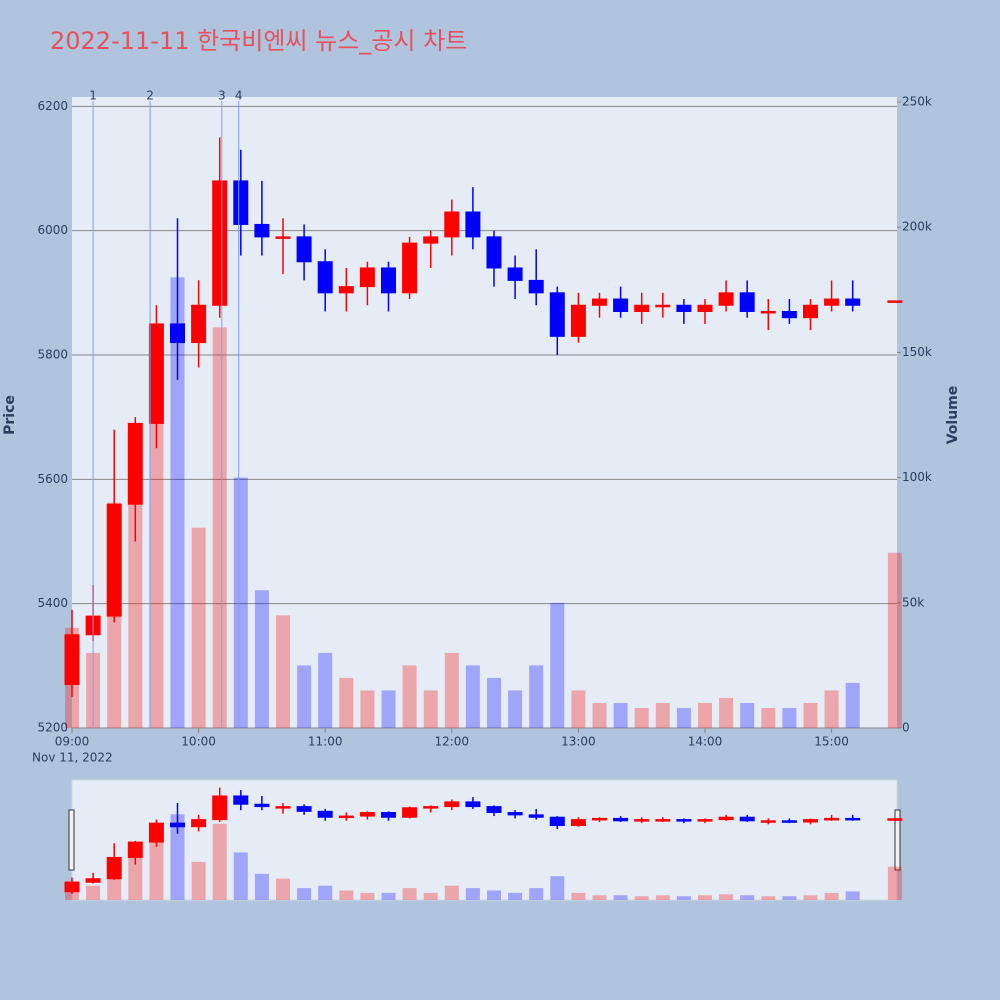 This screenshot has height=1000, width=1000. Describe the element at coordinates (52, 354) in the screenshot. I see `y-tick-label: 5800` at that location.